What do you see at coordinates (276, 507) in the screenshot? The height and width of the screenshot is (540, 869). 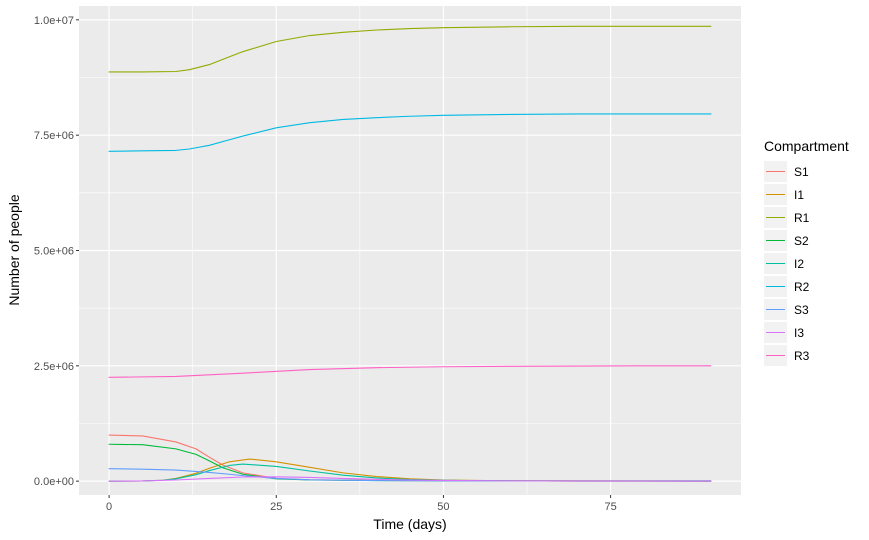 I see `x-tick-label: 25` at bounding box center [276, 507].